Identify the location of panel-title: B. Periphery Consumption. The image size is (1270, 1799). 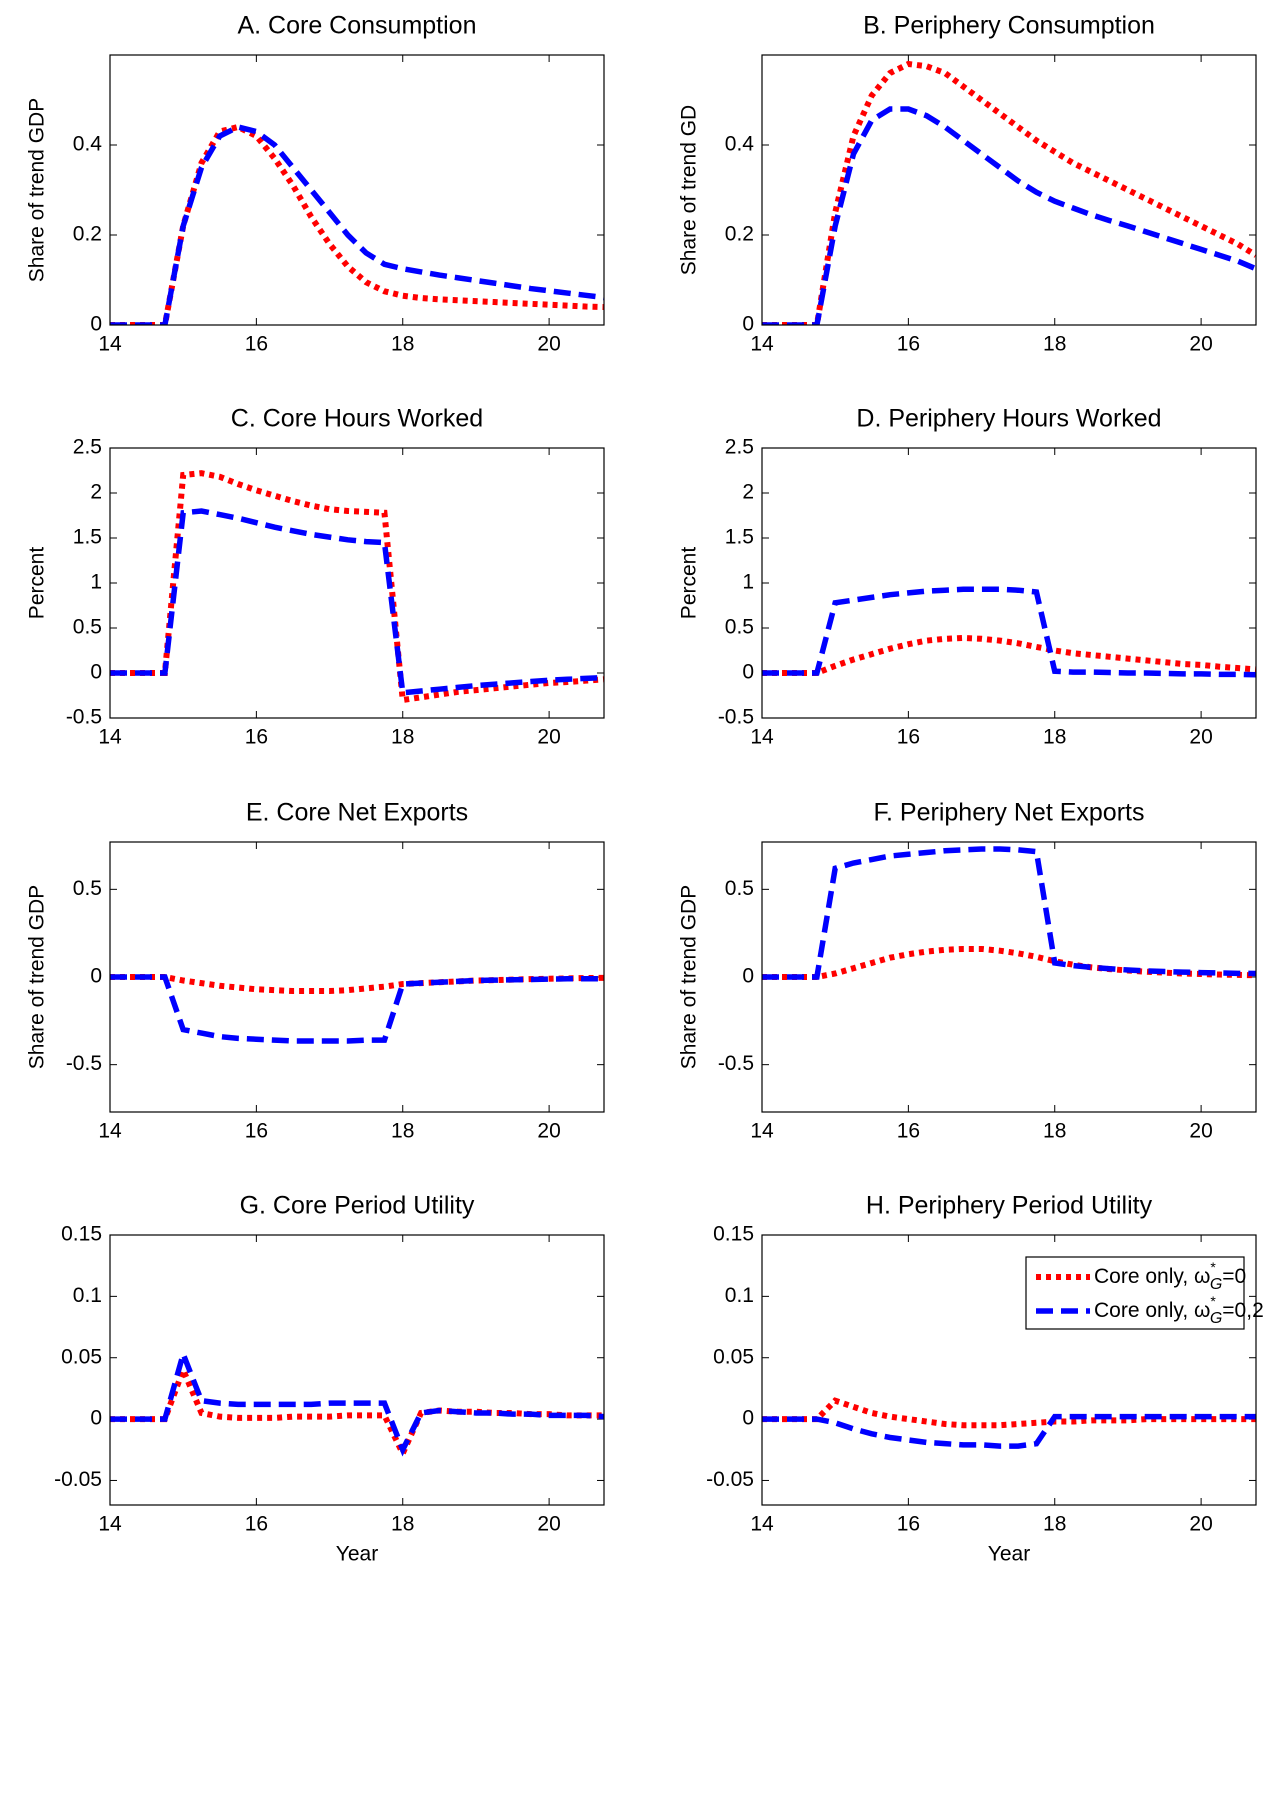
(1009, 26).